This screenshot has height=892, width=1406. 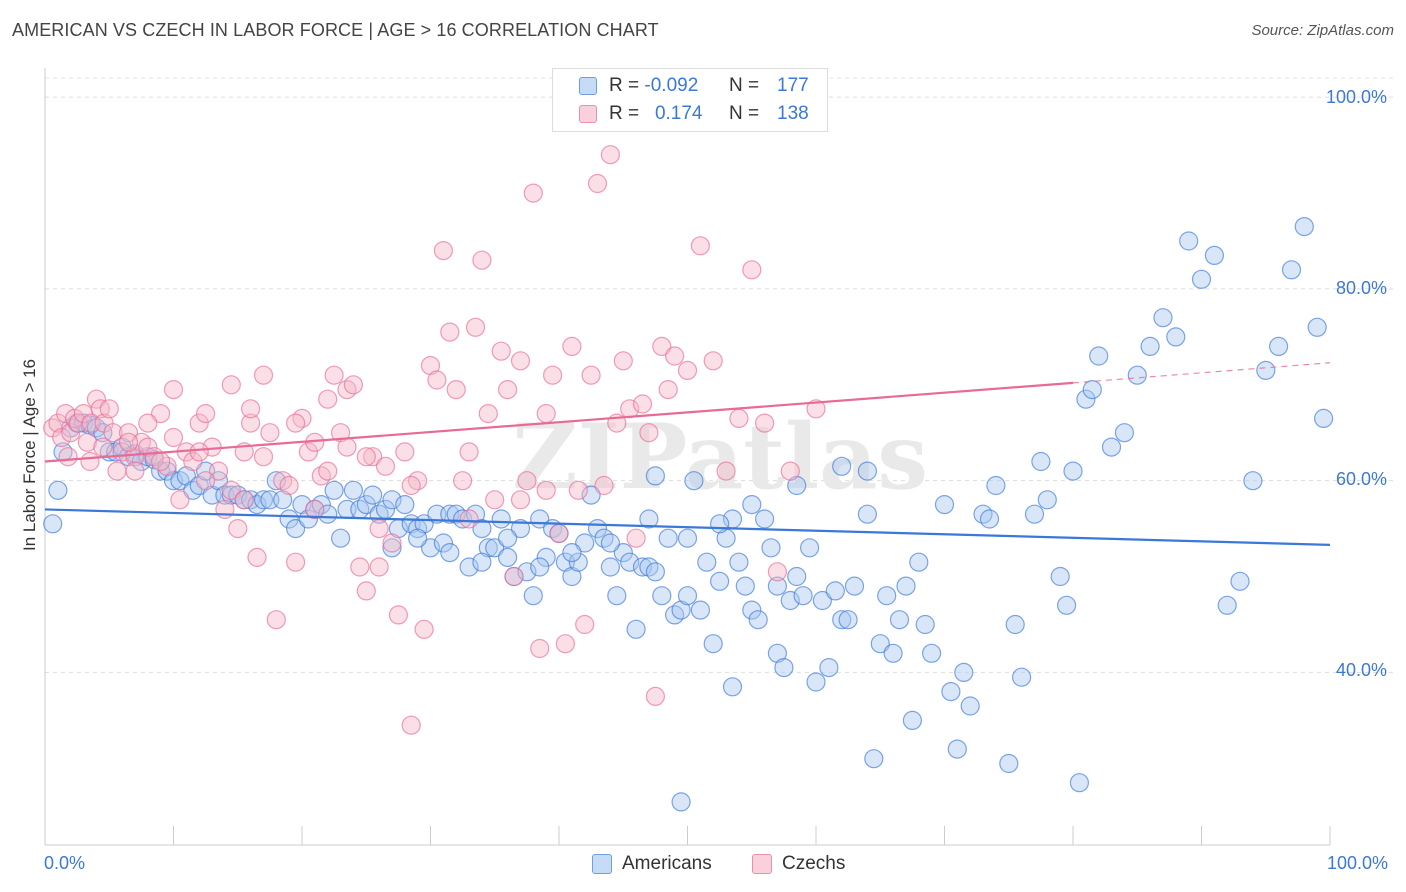 I want to click on watermark: ZIPatlas, so click(x=720, y=457).